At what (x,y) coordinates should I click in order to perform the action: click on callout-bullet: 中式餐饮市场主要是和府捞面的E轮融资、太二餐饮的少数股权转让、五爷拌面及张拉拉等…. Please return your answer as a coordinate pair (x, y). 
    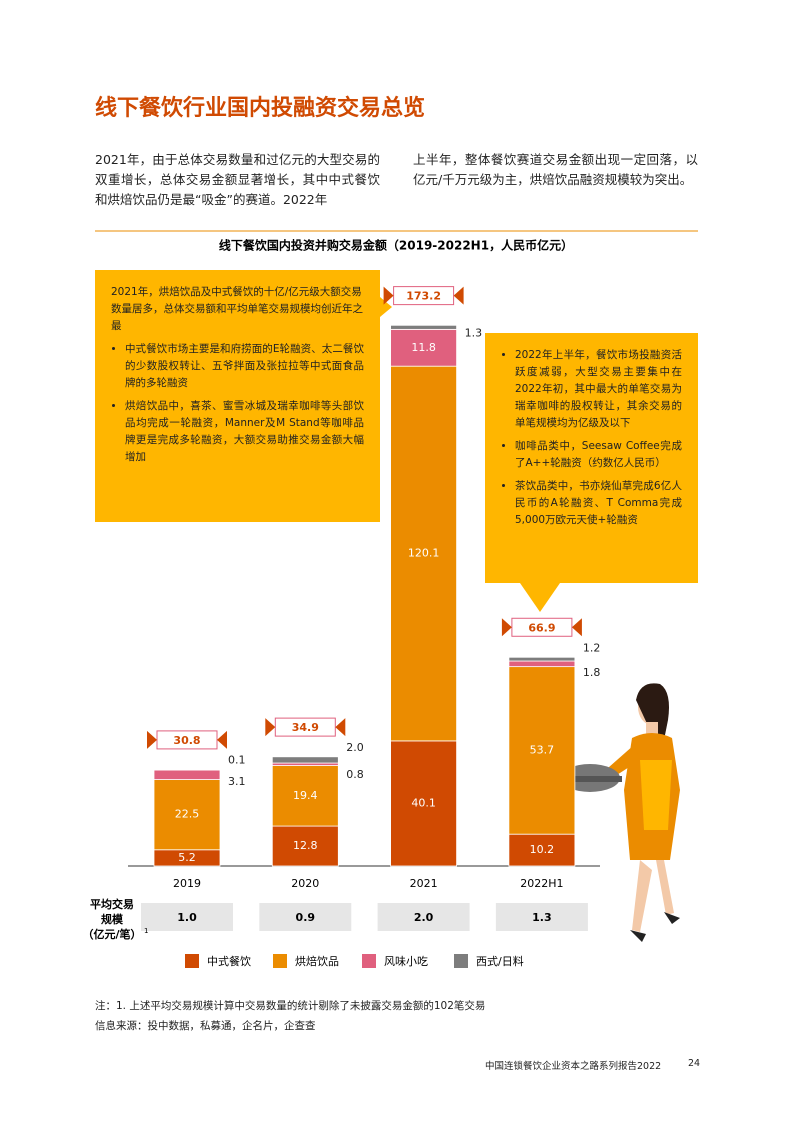
    Looking at the image, I should click on (244, 366).